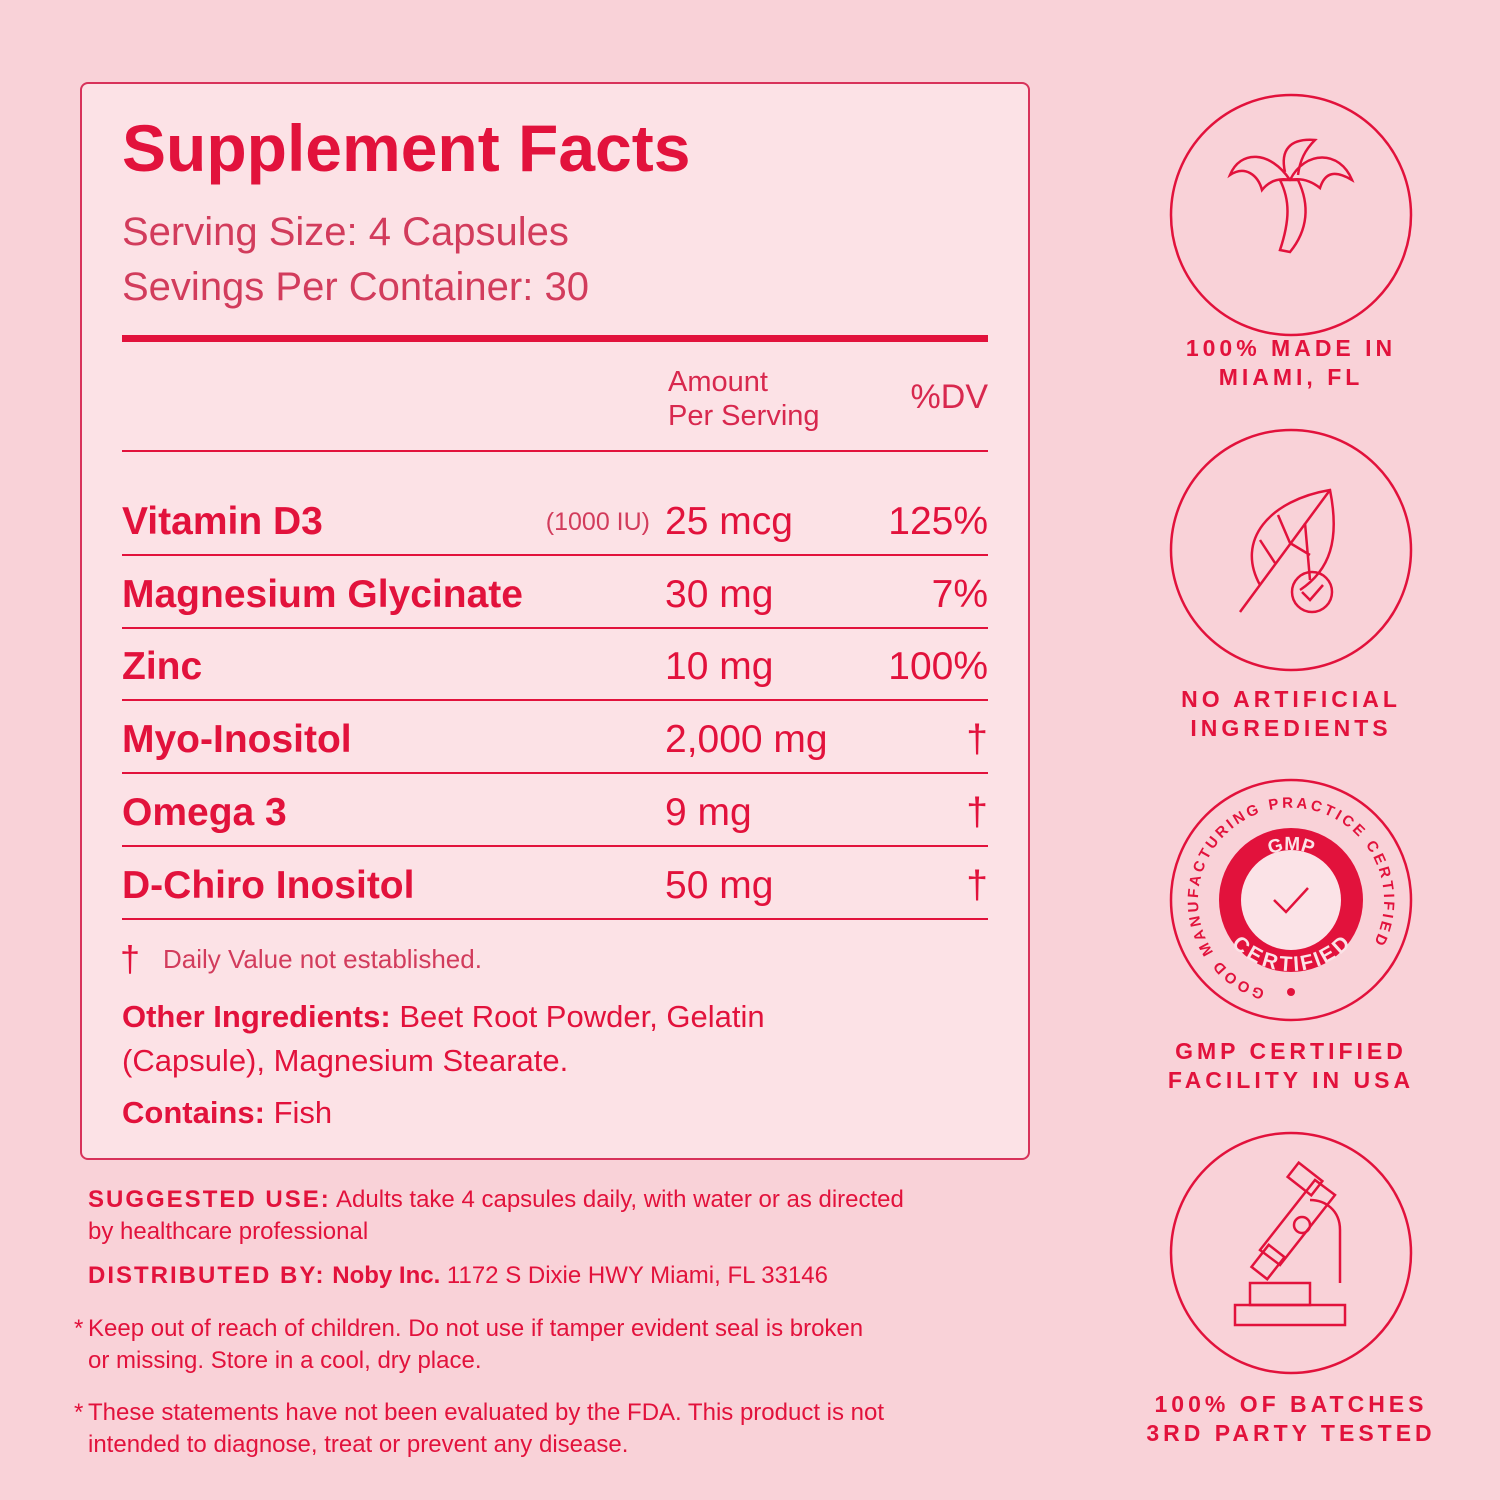 Image resolution: width=1500 pixels, height=1500 pixels. What do you see at coordinates (1291, 363) in the screenshot?
I see `badge-label: 100% MADE IN MIAMI, FL` at bounding box center [1291, 363].